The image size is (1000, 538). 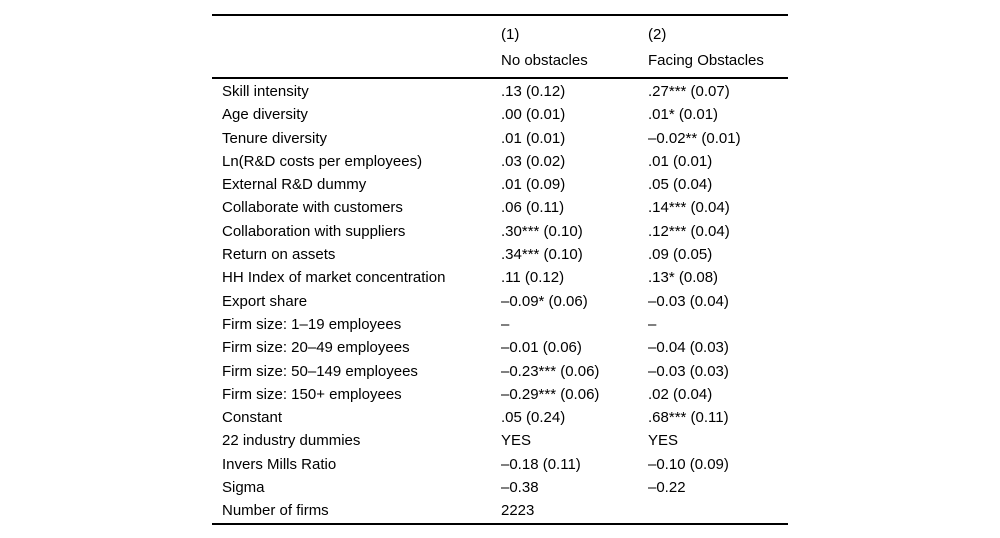 What do you see at coordinates (265, 115) in the screenshot?
I see `row-label: Age diversity` at bounding box center [265, 115].